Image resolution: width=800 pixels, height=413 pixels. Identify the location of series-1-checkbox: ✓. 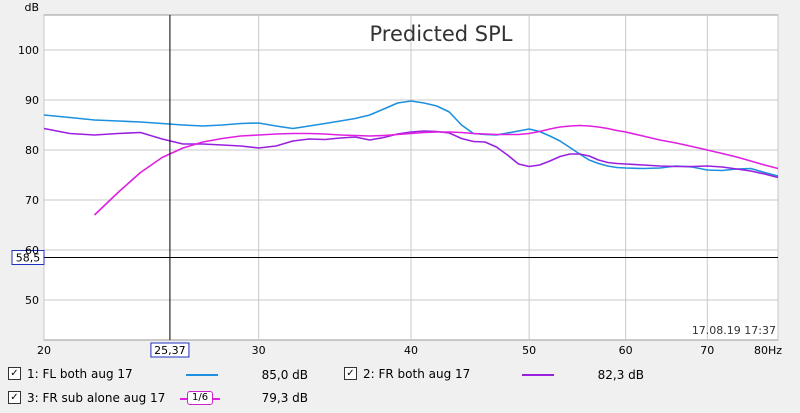
(14, 373).